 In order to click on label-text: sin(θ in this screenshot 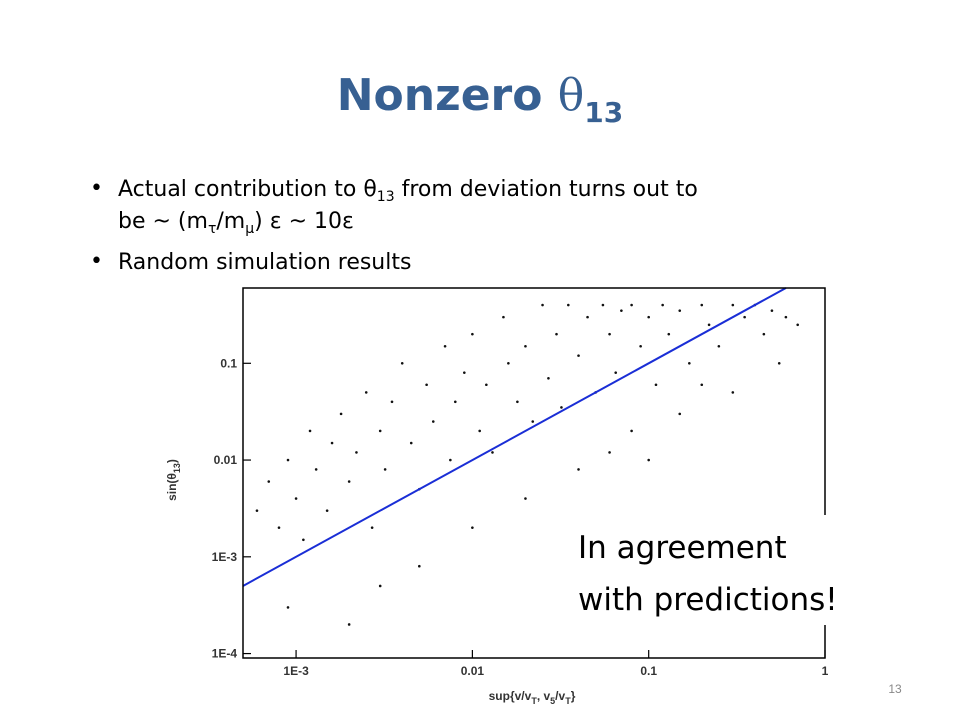, I will do `click(172, 487)`.